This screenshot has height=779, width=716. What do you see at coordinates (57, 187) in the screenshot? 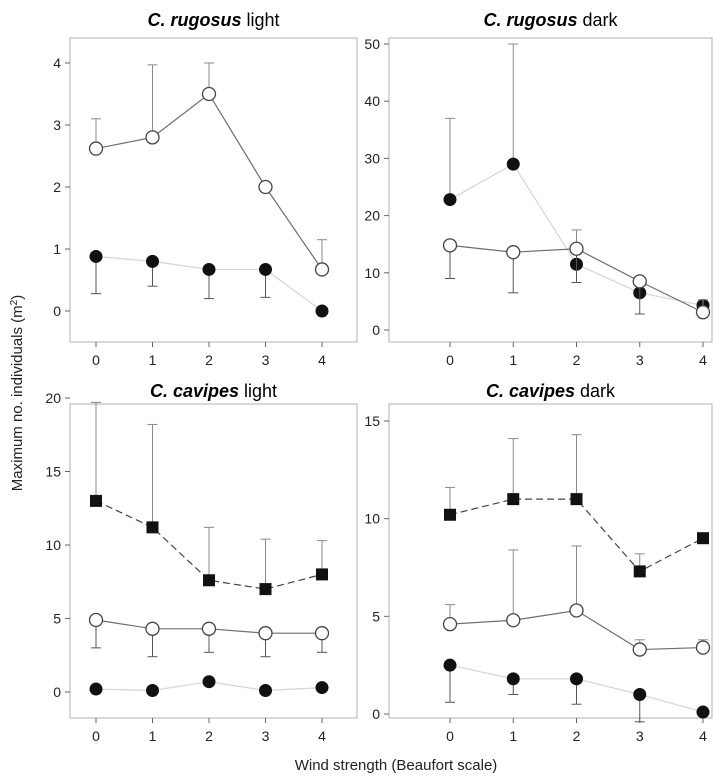
I see `y-tick-label: 2` at bounding box center [57, 187].